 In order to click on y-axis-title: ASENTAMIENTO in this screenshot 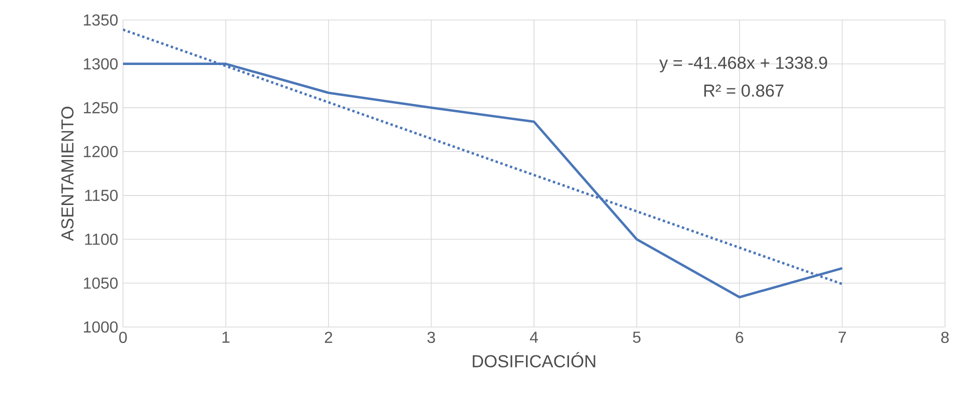, I will do `click(67, 174)`.